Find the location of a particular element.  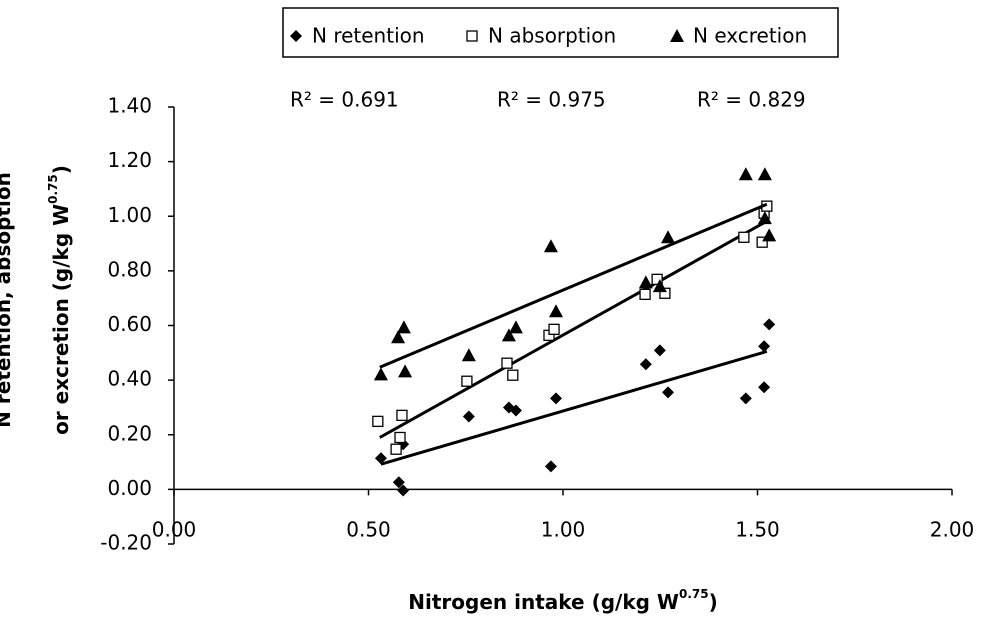

x-title-main: Nitrogen intake (g/kg W is located at coordinates (543, 602).